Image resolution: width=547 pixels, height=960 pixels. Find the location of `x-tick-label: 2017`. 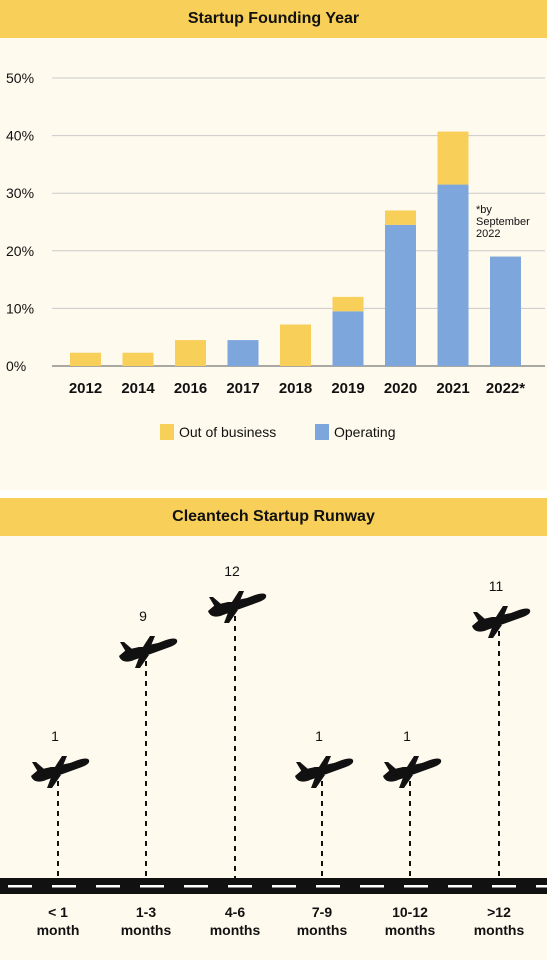

x-tick-label: 2017 is located at coordinates (242, 388).